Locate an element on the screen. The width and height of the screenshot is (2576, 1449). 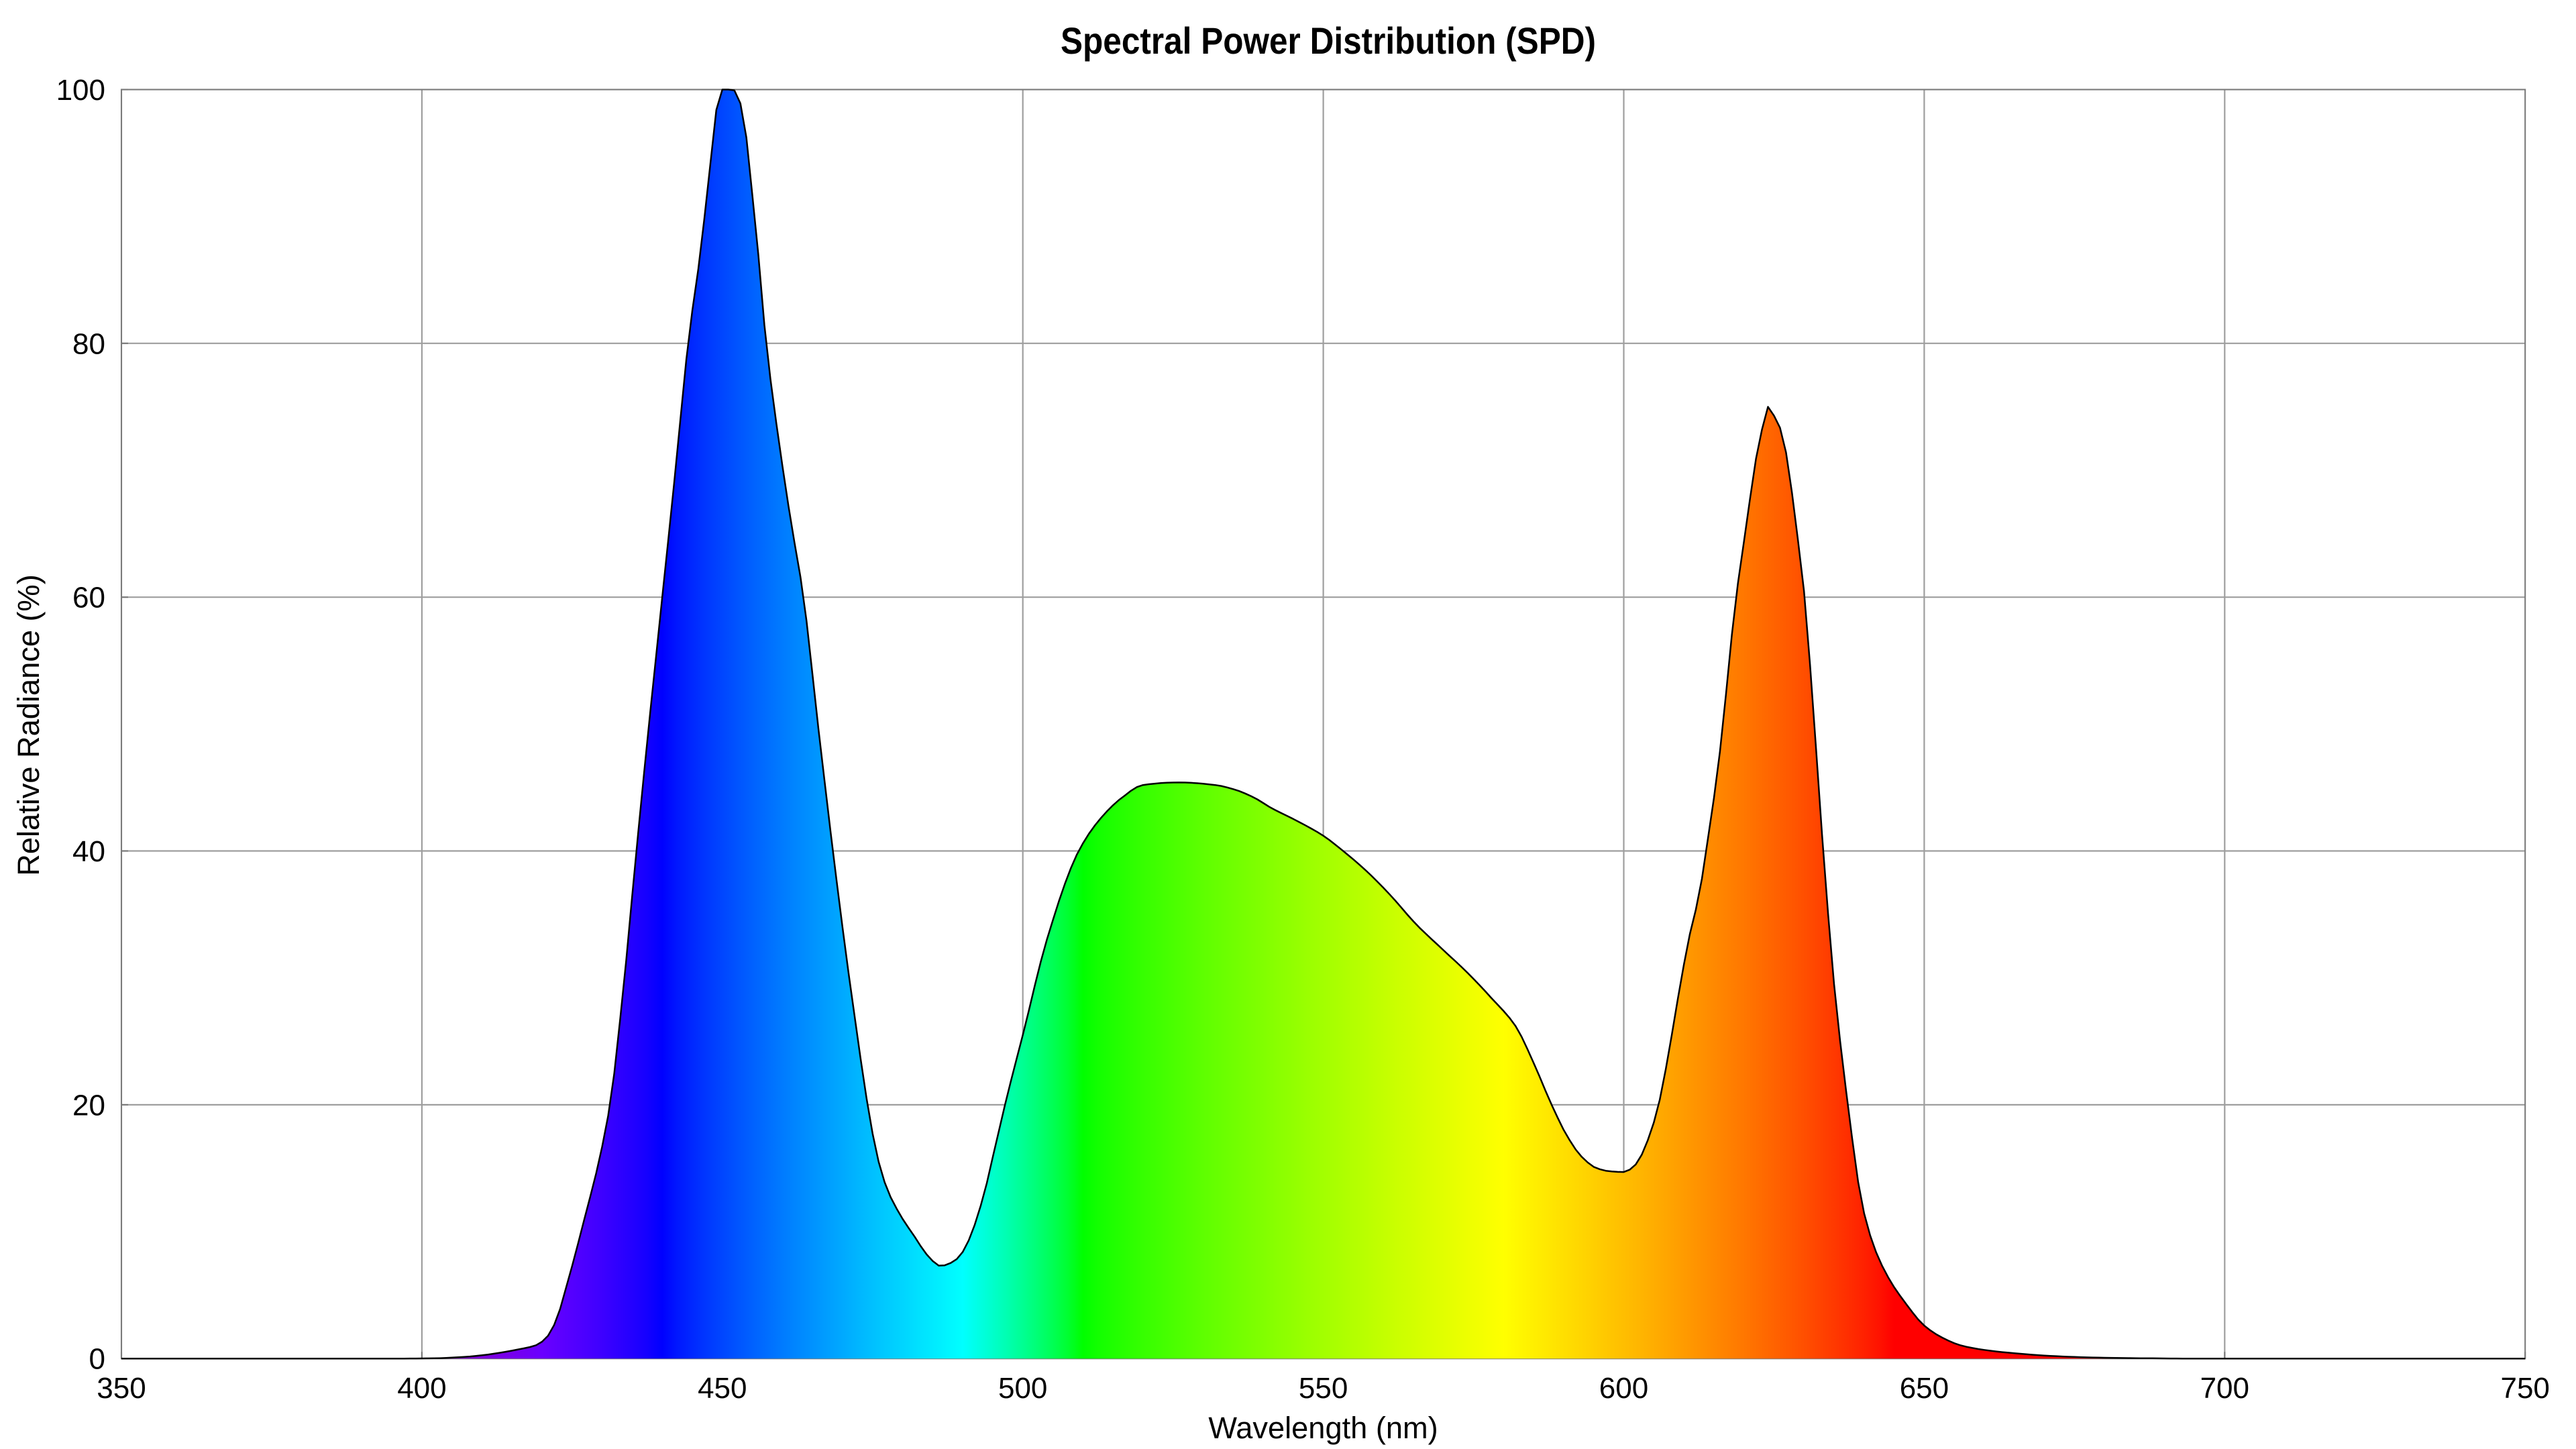
svg-text: 60 is located at coordinates (88, 598).